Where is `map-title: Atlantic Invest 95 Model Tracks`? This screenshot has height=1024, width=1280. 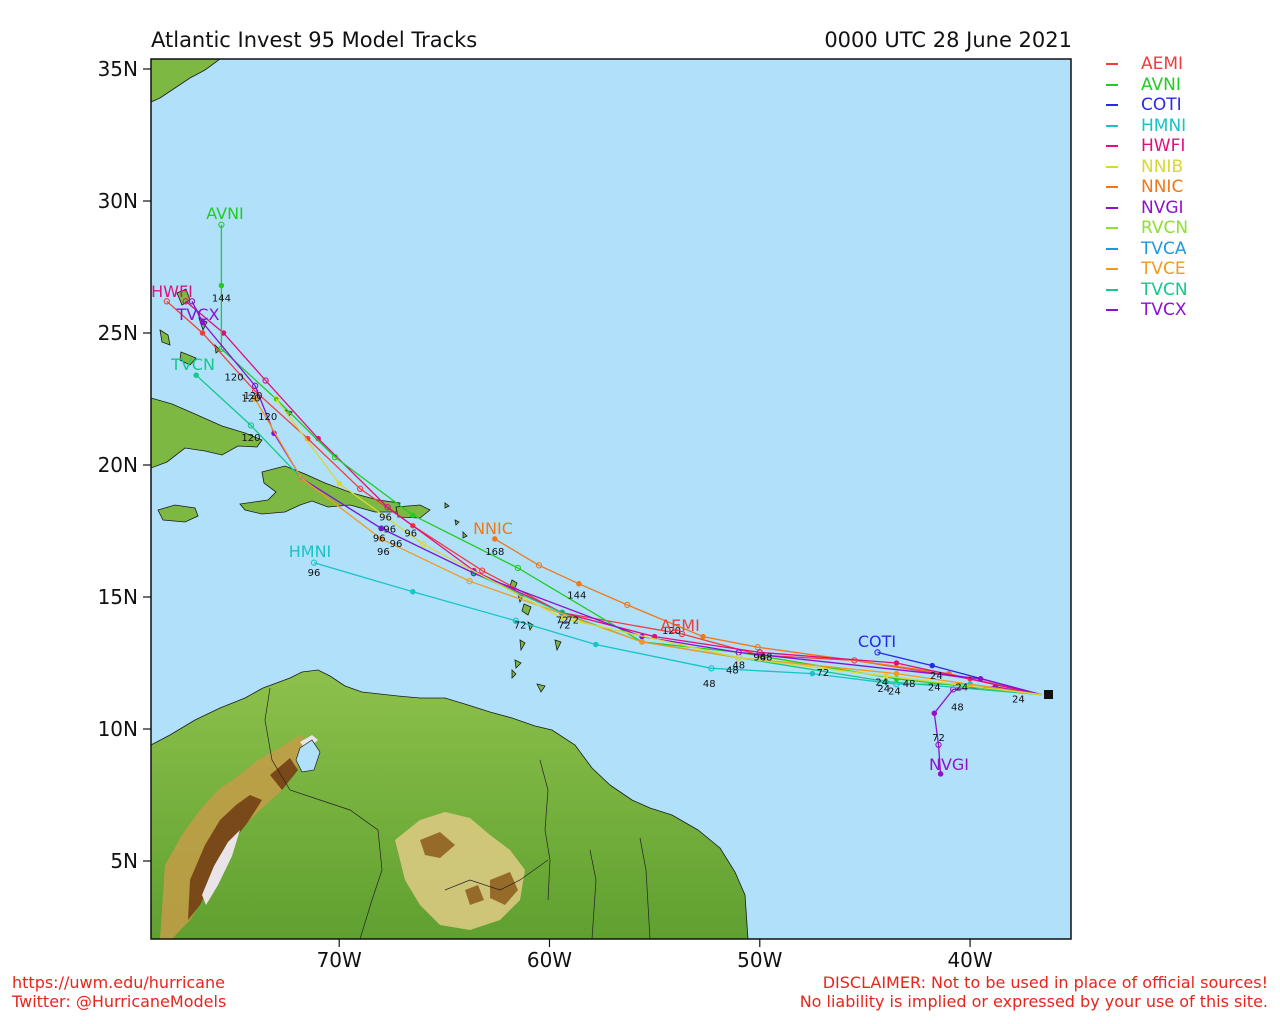 map-title: Atlantic Invest 95 Model Tracks is located at coordinates (314, 40).